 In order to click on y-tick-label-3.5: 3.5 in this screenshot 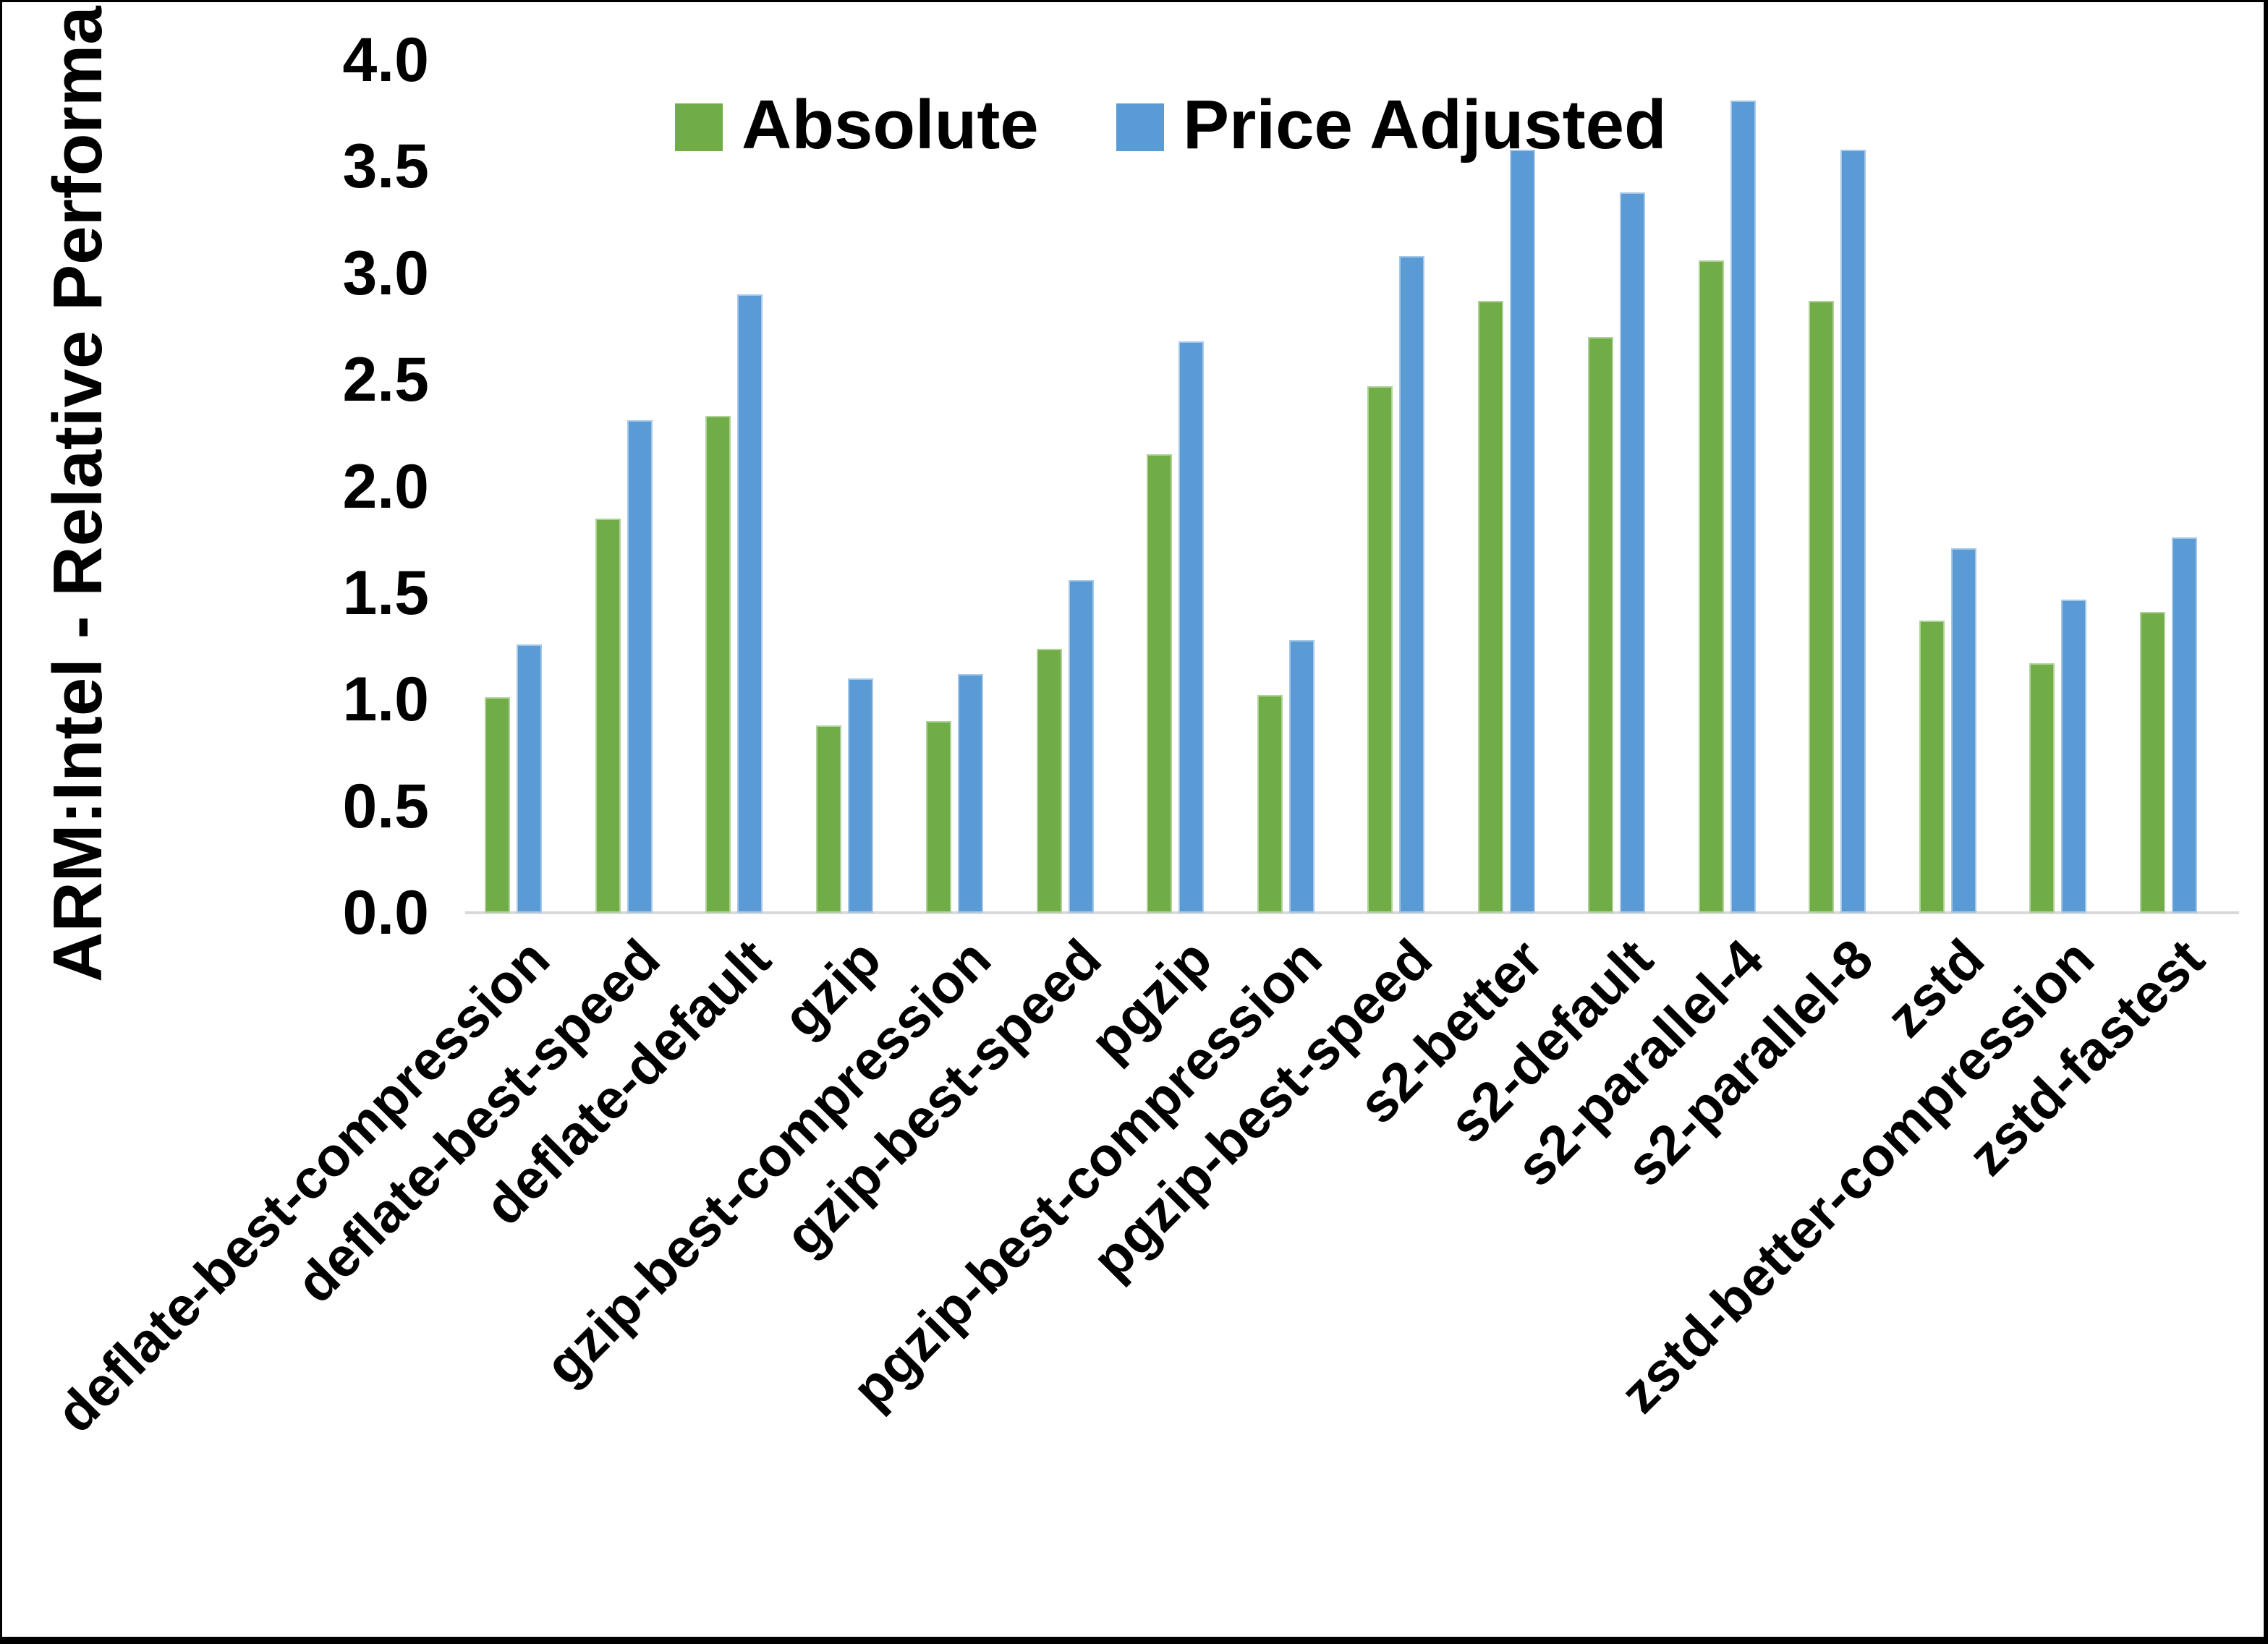, I will do `click(385, 167)`.